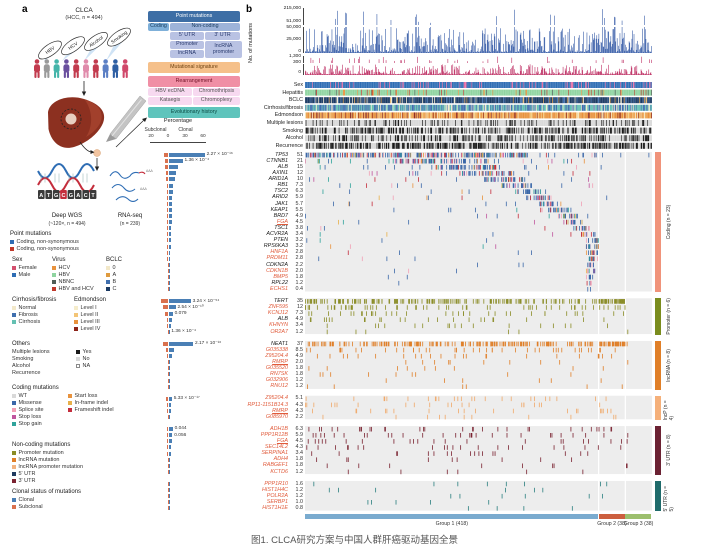  What do you see at coordinates (26, 499) in the screenshot?
I see `legend-label: Clonal` at bounding box center [26, 499].